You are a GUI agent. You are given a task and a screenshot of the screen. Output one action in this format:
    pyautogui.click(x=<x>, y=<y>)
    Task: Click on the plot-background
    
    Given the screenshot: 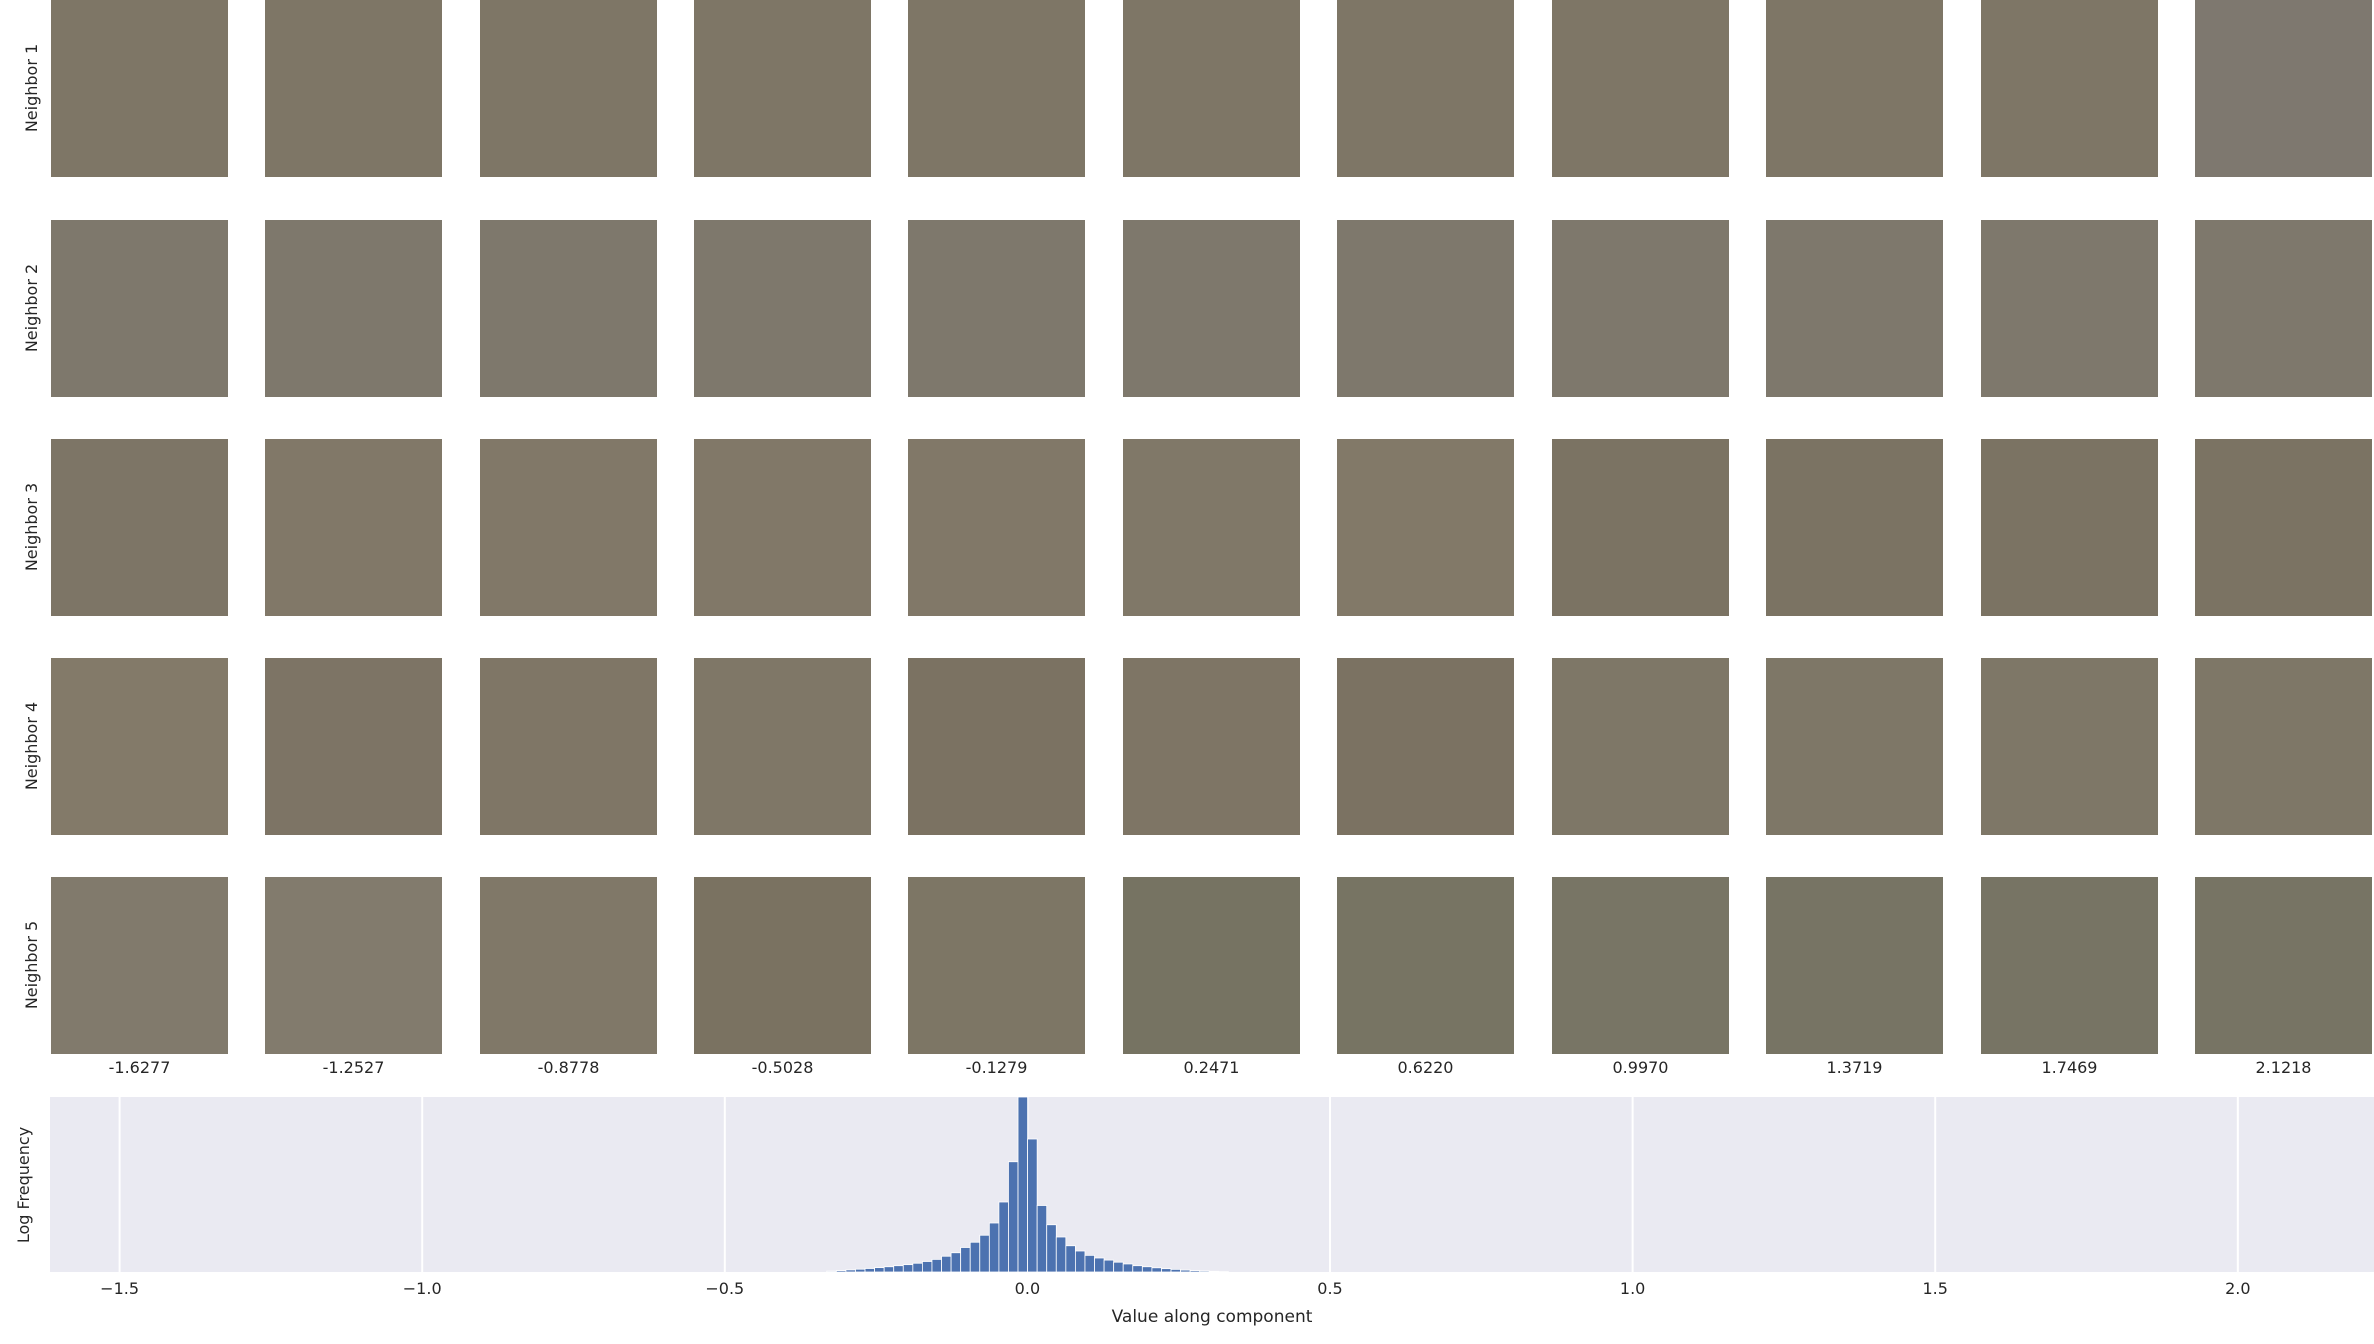 What is the action you would take?
    pyautogui.click(x=1212, y=1184)
    